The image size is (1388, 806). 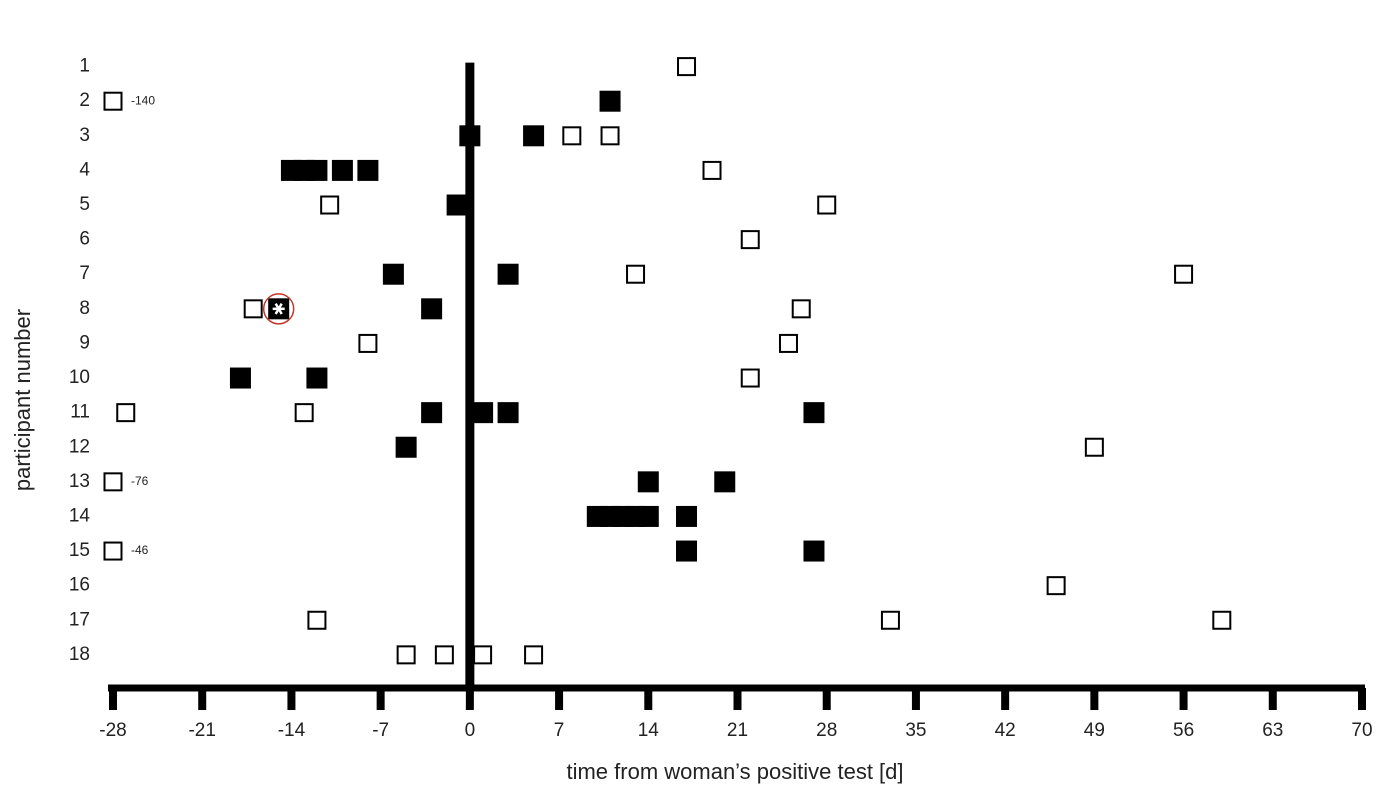 What do you see at coordinates (1005, 730) in the screenshot?
I see `x-tick-label: 42` at bounding box center [1005, 730].